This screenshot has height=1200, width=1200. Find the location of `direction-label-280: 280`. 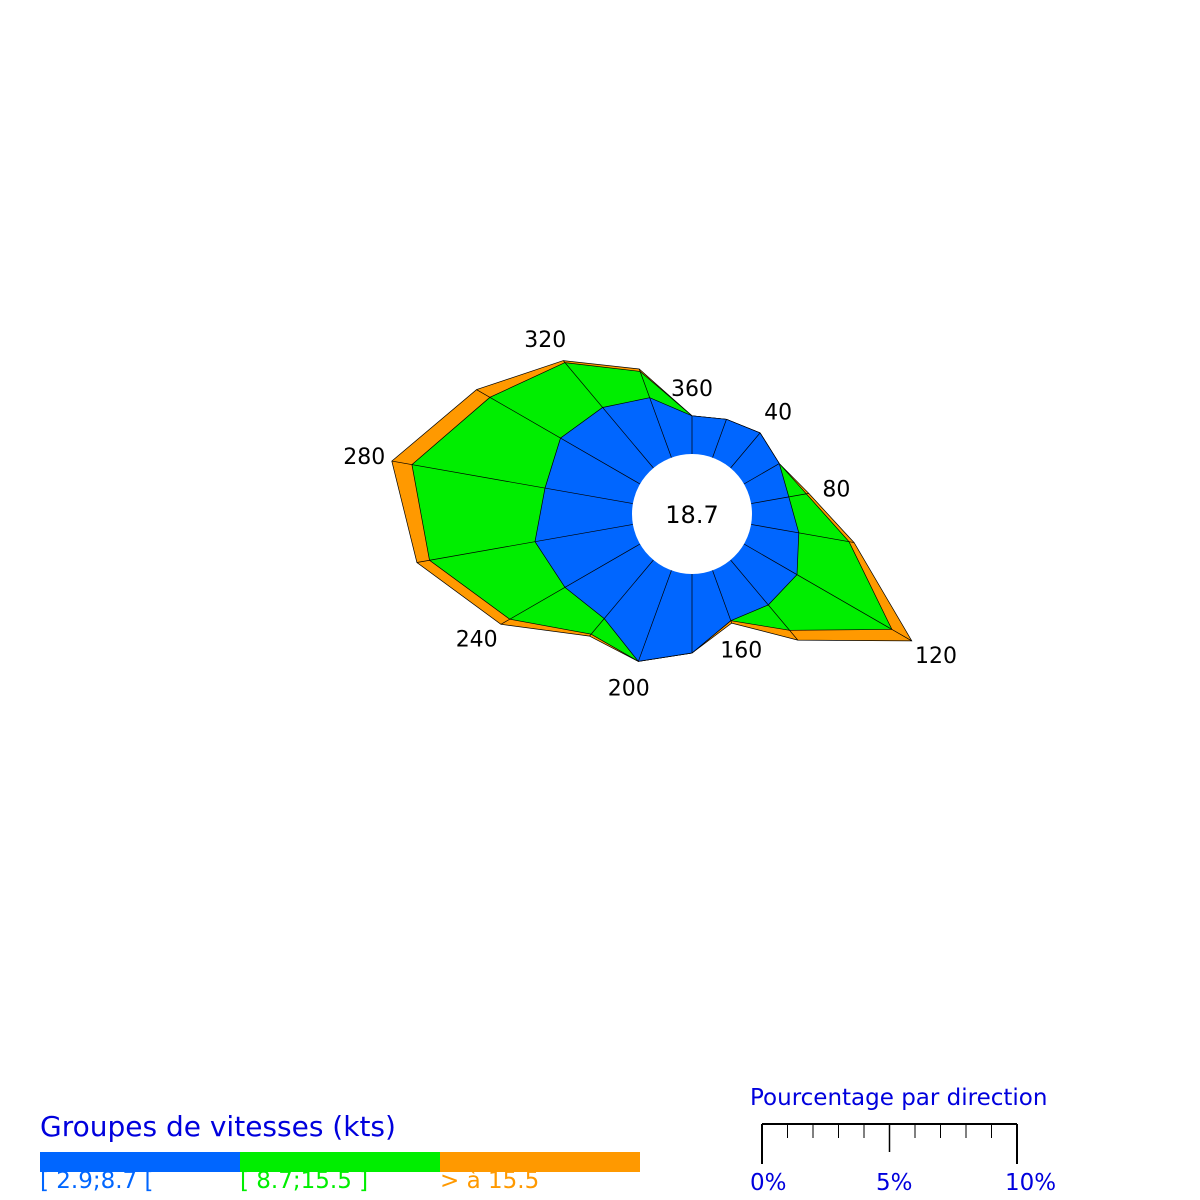

direction-label-280: 280 is located at coordinates (364, 457).